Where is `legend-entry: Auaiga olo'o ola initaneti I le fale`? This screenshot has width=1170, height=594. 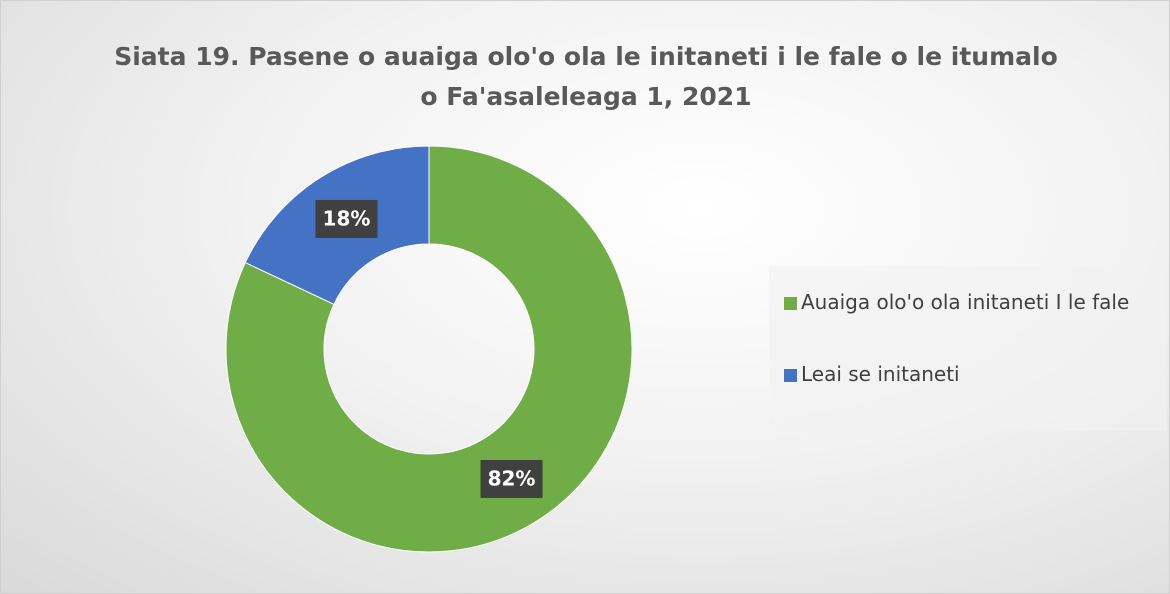 legend-entry: Auaiga olo'o ola initaneti I le fale is located at coordinates (967, 302).